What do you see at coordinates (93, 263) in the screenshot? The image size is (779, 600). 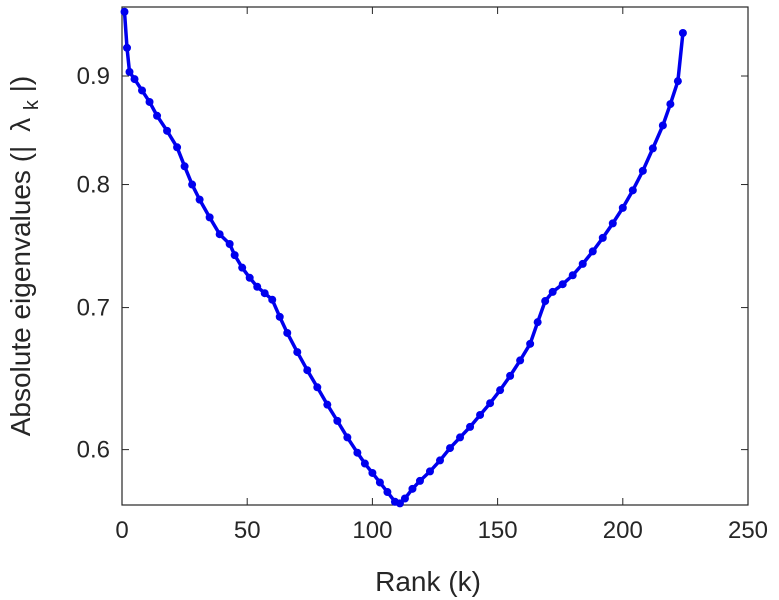 I see `y-tick-labels: 0.6 0.7 0.8 0.9` at bounding box center [93, 263].